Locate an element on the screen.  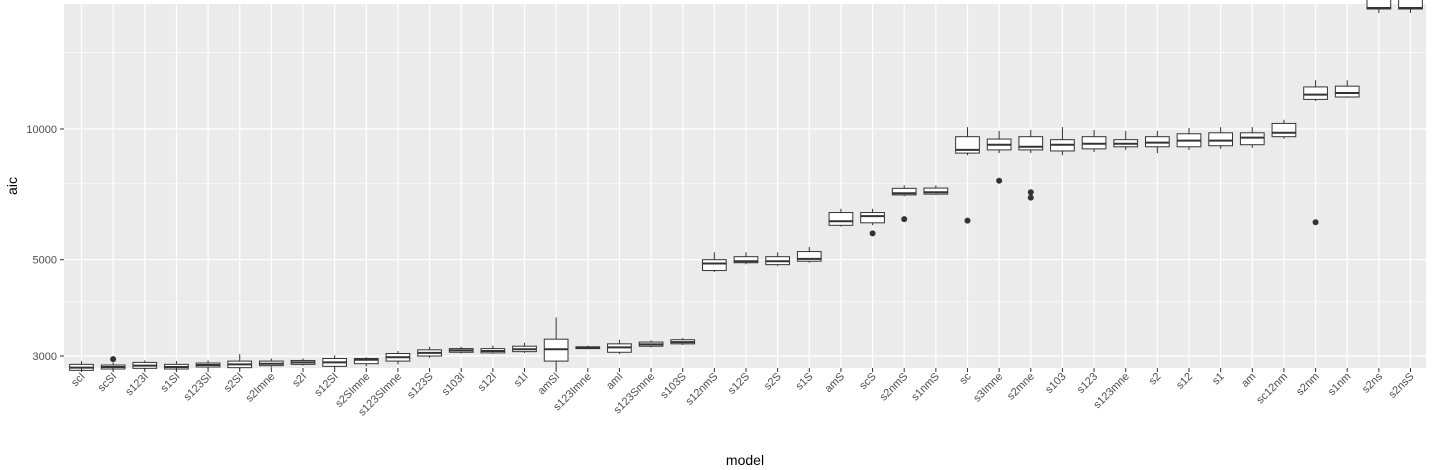
box-sc12nm is located at coordinates (1284, 129).